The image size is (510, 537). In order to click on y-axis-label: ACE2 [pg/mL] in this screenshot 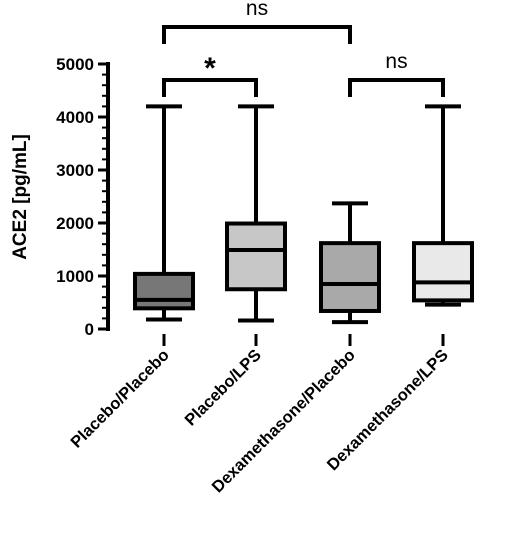, I will do `click(20, 197)`.